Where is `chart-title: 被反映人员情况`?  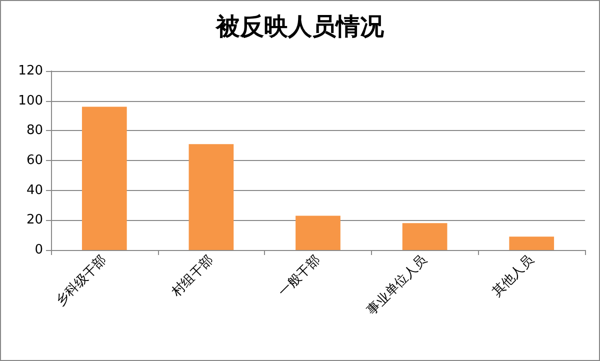
chart-title: 被反映人员情况 is located at coordinates (300, 26).